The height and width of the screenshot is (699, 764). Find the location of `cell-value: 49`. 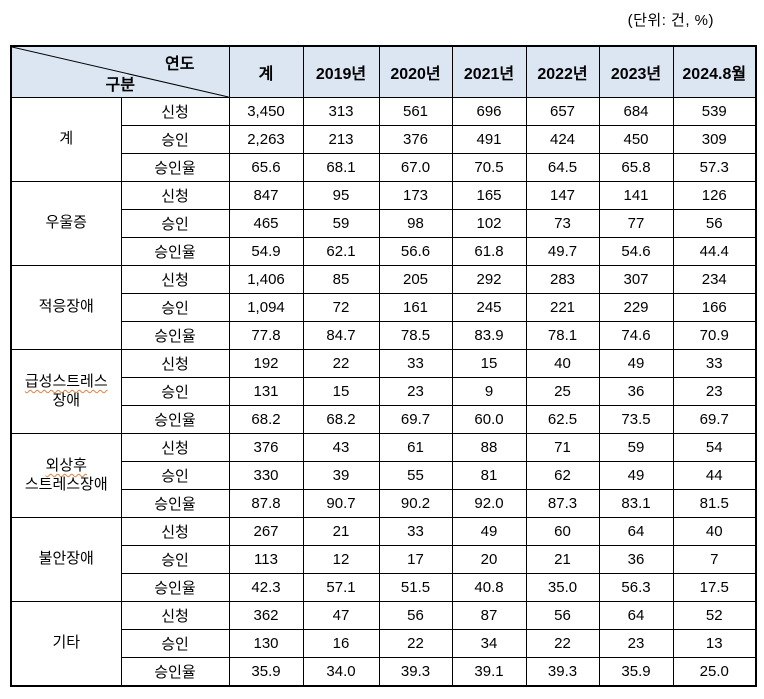

cell-value: 49 is located at coordinates (636, 363).